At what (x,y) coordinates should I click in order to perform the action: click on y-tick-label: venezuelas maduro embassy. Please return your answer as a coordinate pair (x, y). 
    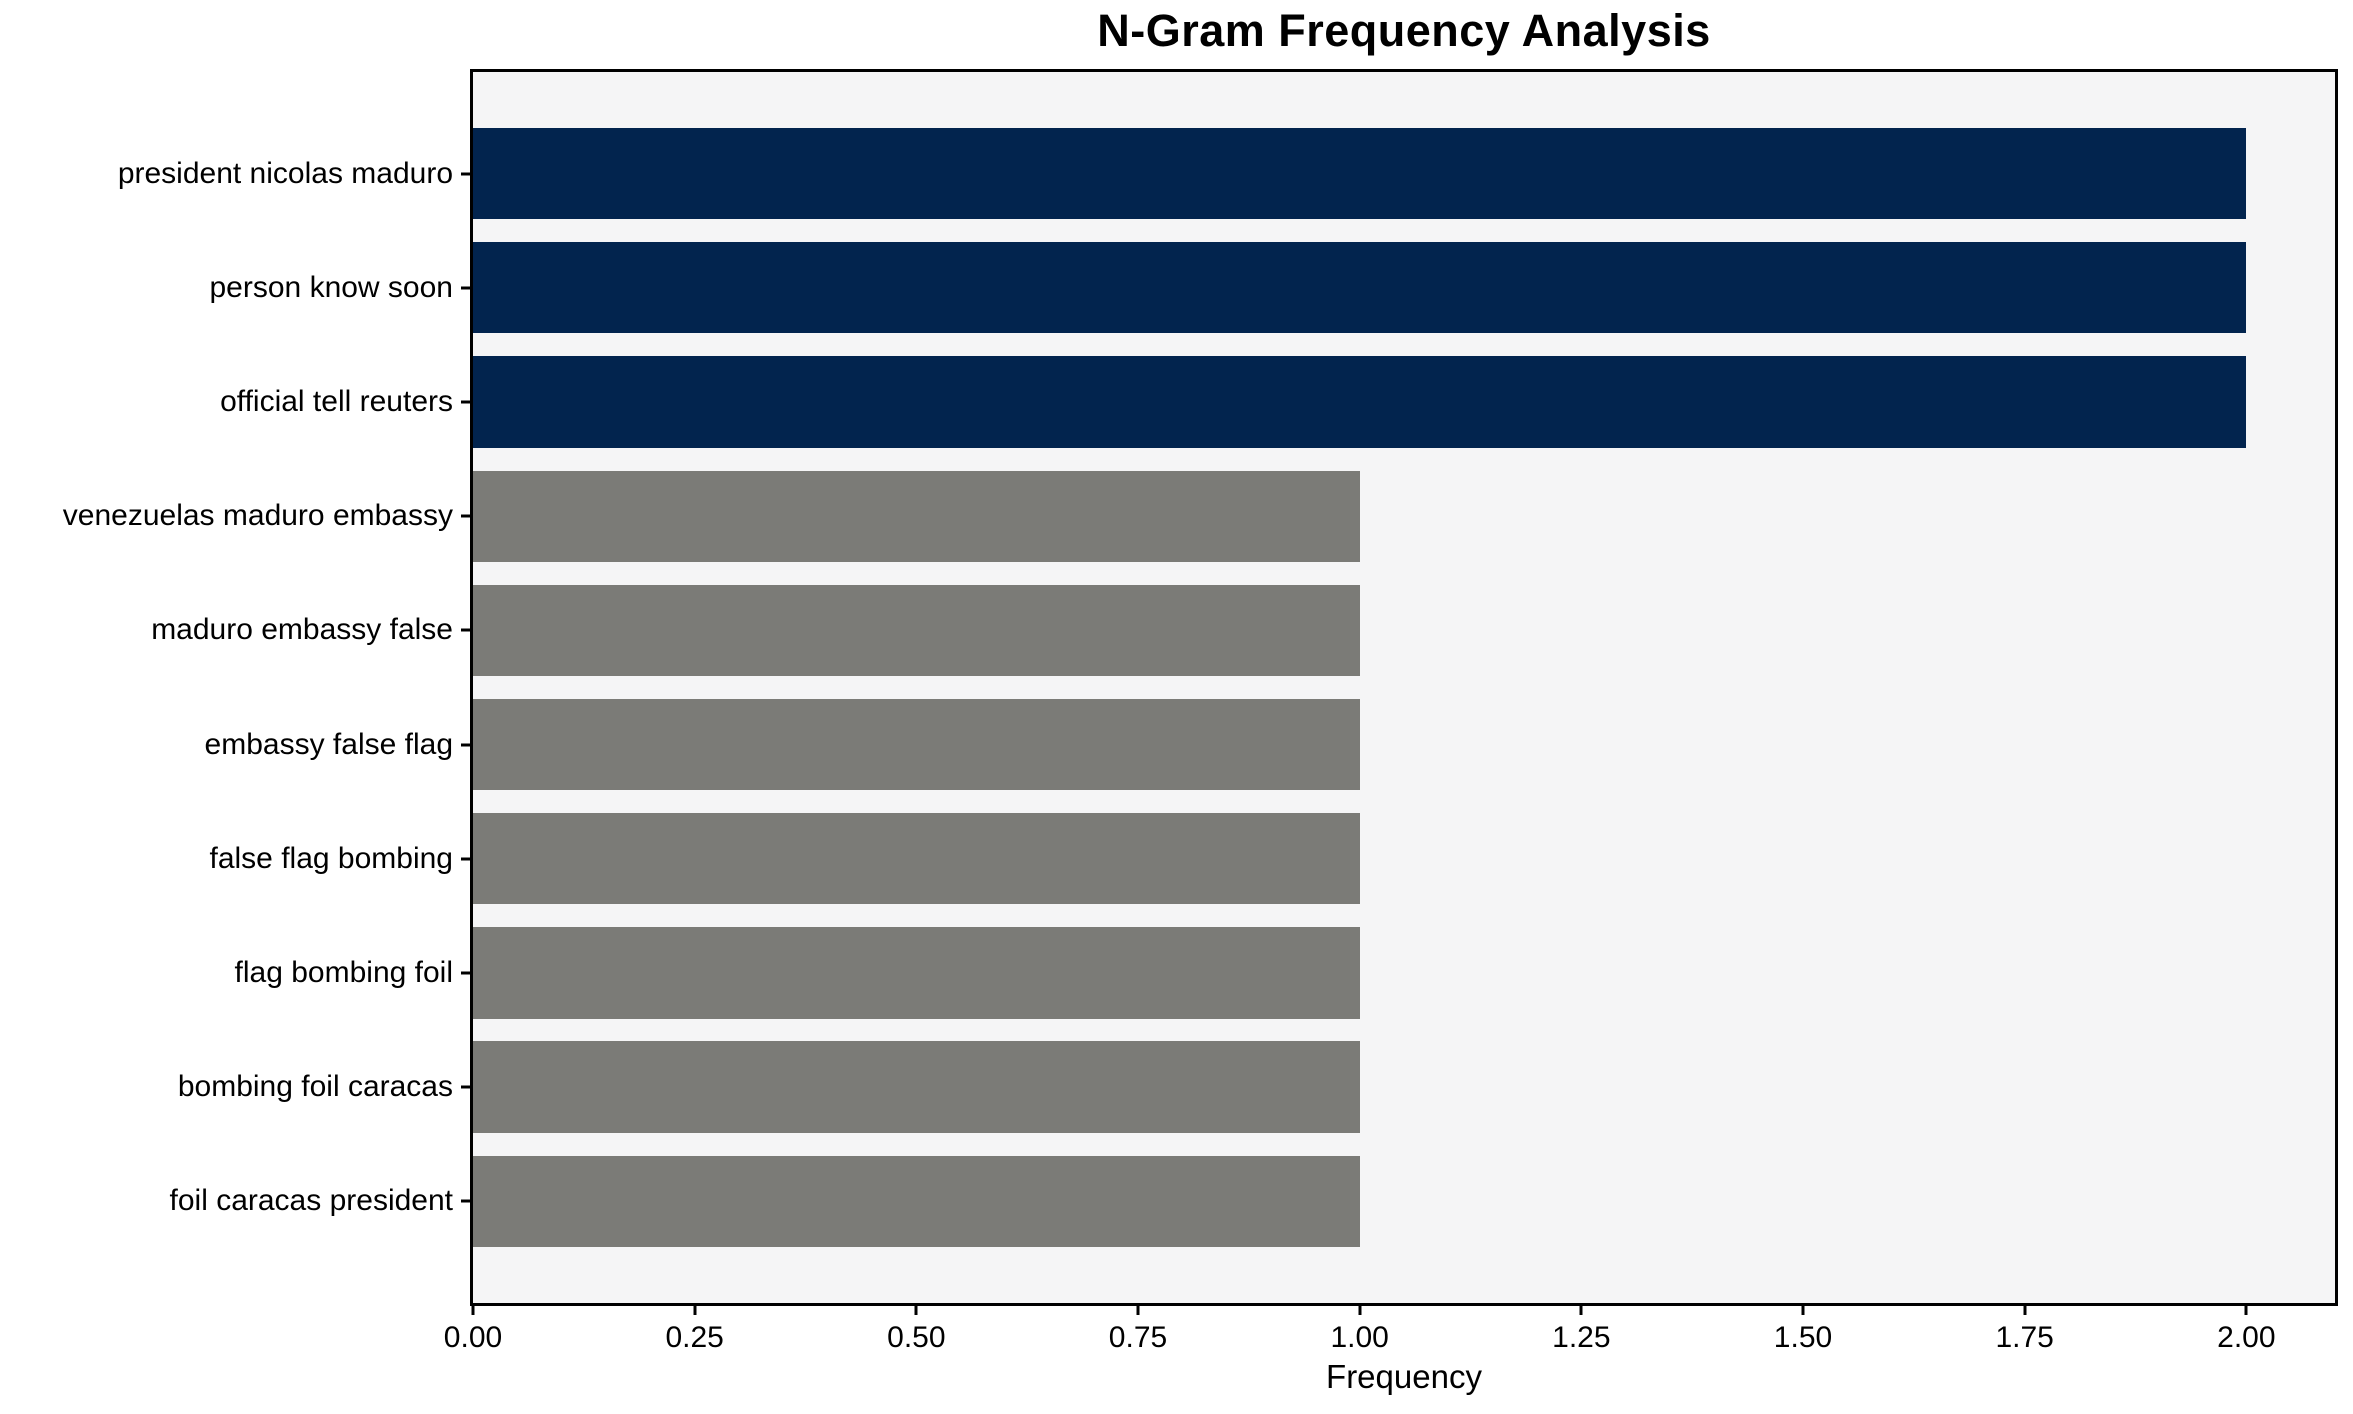
    Looking at the image, I should click on (257, 516).